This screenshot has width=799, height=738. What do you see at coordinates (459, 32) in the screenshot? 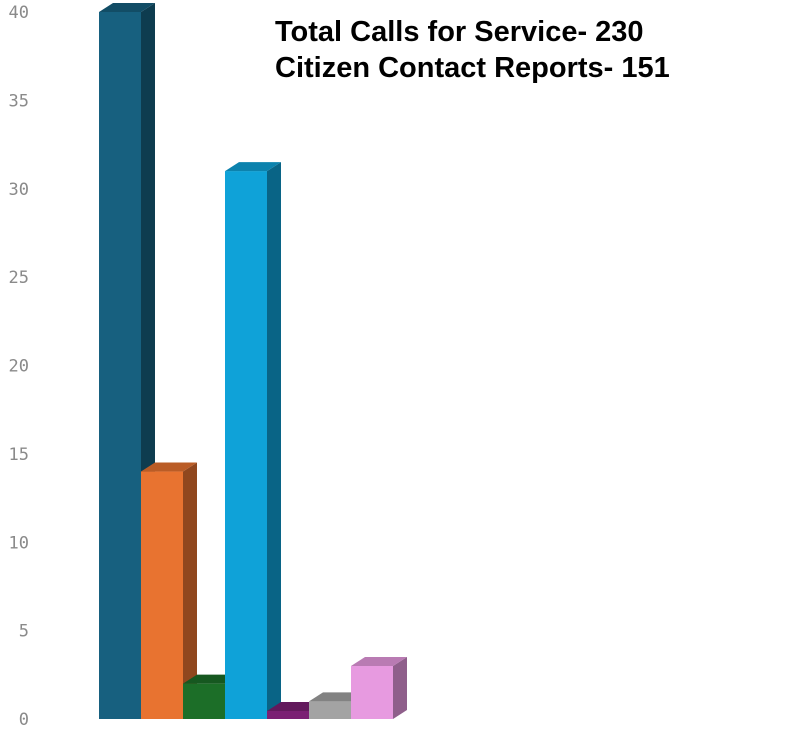
I see `chart-title-line-1: Total Calls for Service- 230` at bounding box center [459, 32].